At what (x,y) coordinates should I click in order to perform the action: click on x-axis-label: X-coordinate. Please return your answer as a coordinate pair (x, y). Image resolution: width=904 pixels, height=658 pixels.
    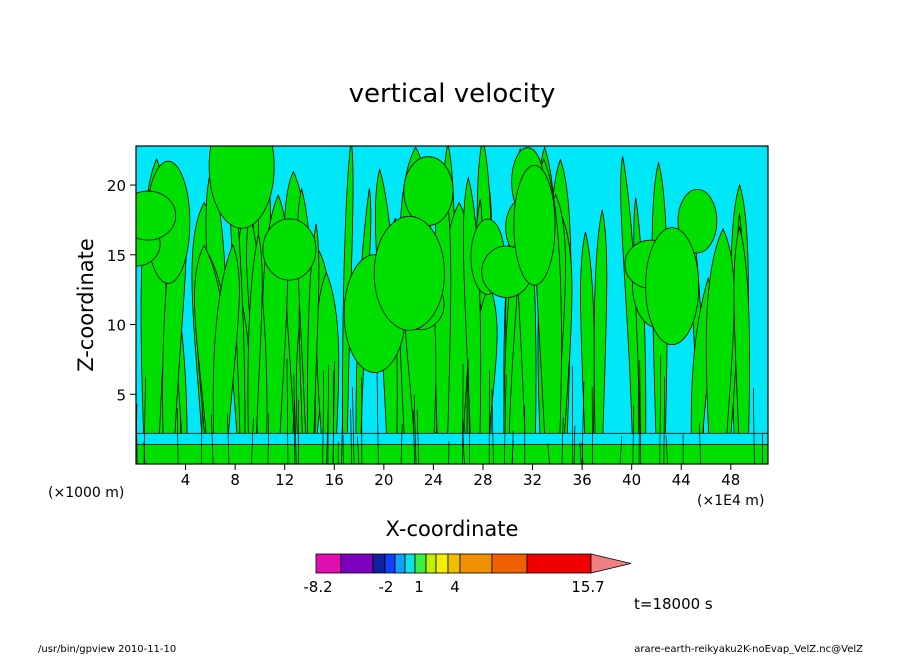
    Looking at the image, I should click on (452, 529).